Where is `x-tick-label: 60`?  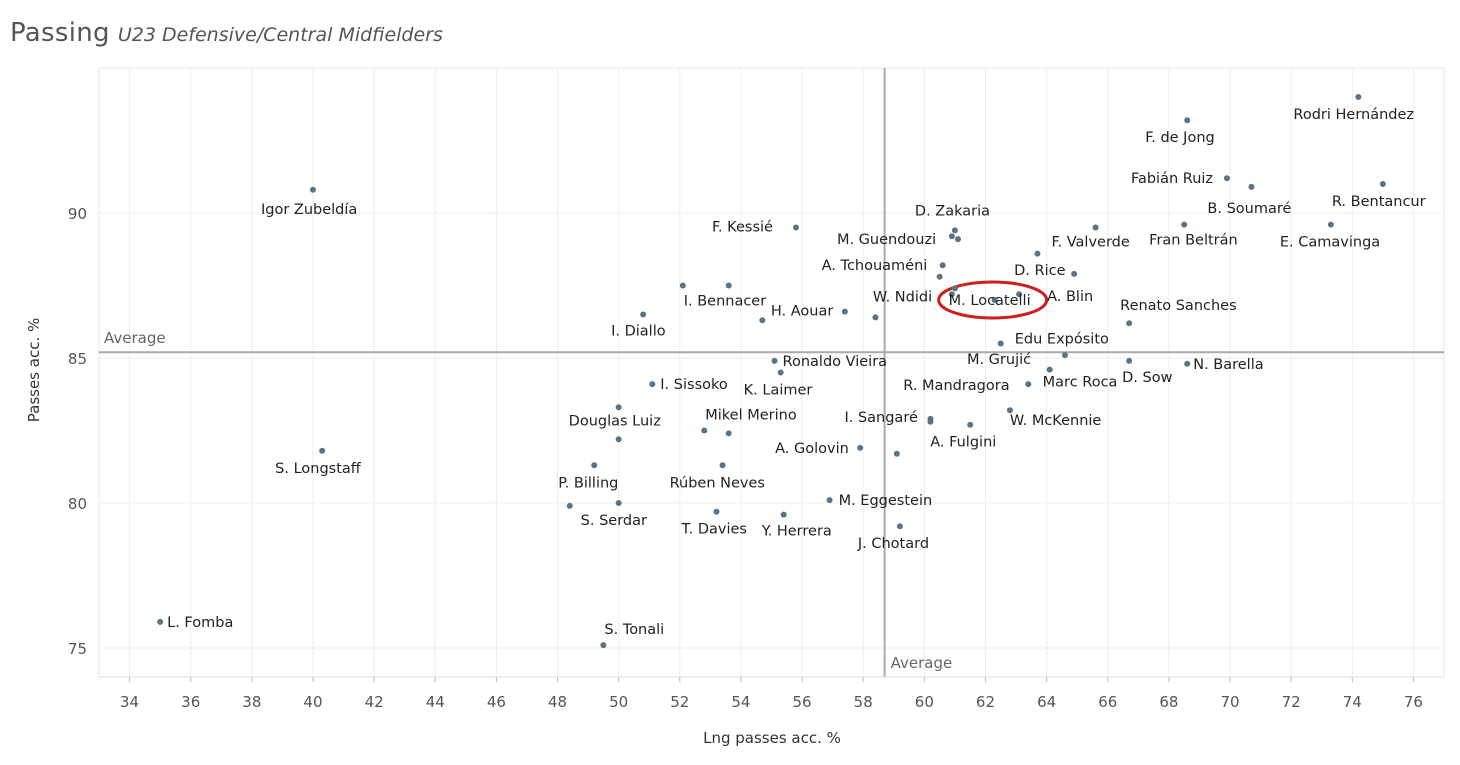 x-tick-label: 60 is located at coordinates (924, 702).